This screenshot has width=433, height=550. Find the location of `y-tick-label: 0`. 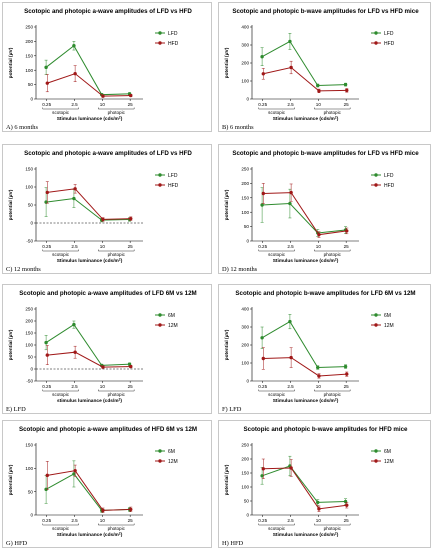

y-tick-label: 0 is located at coordinates (247, 99).